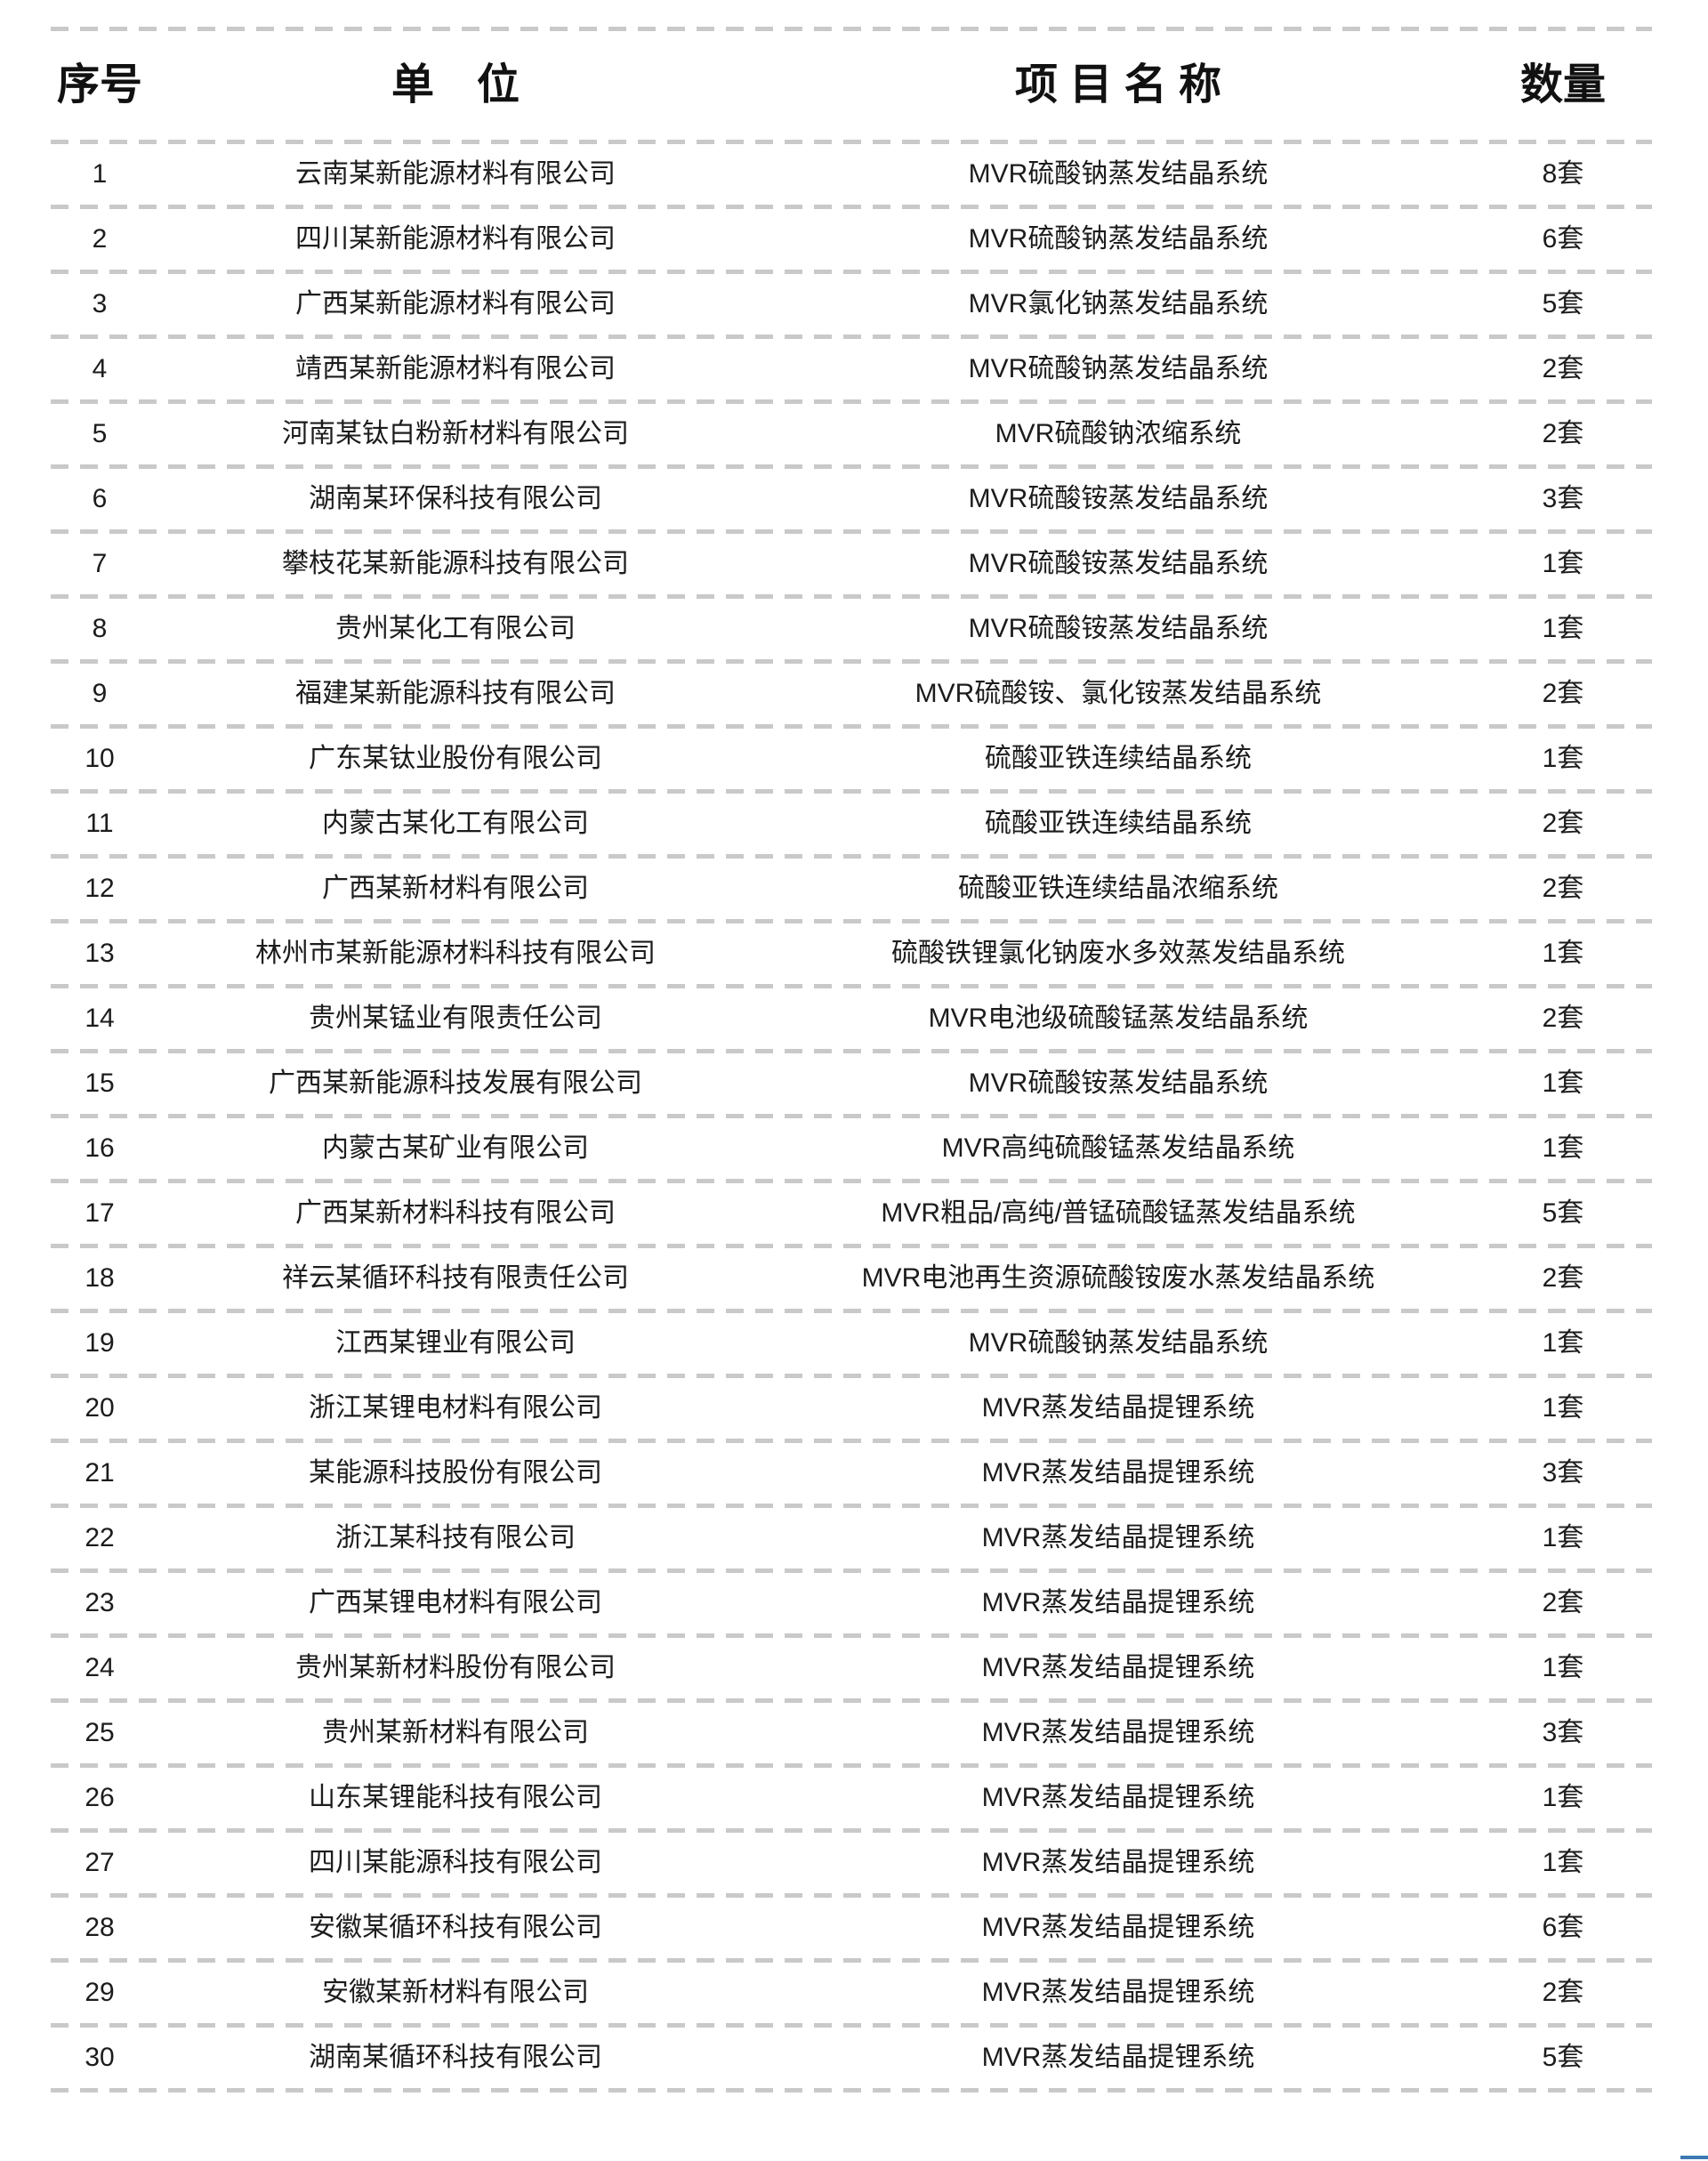  What do you see at coordinates (851, 499) in the screenshot?
I see `table-row: 6 湖南某环保科技有限公司 MVR硫酸铵蒸发结晶系统 3套` at bounding box center [851, 499].